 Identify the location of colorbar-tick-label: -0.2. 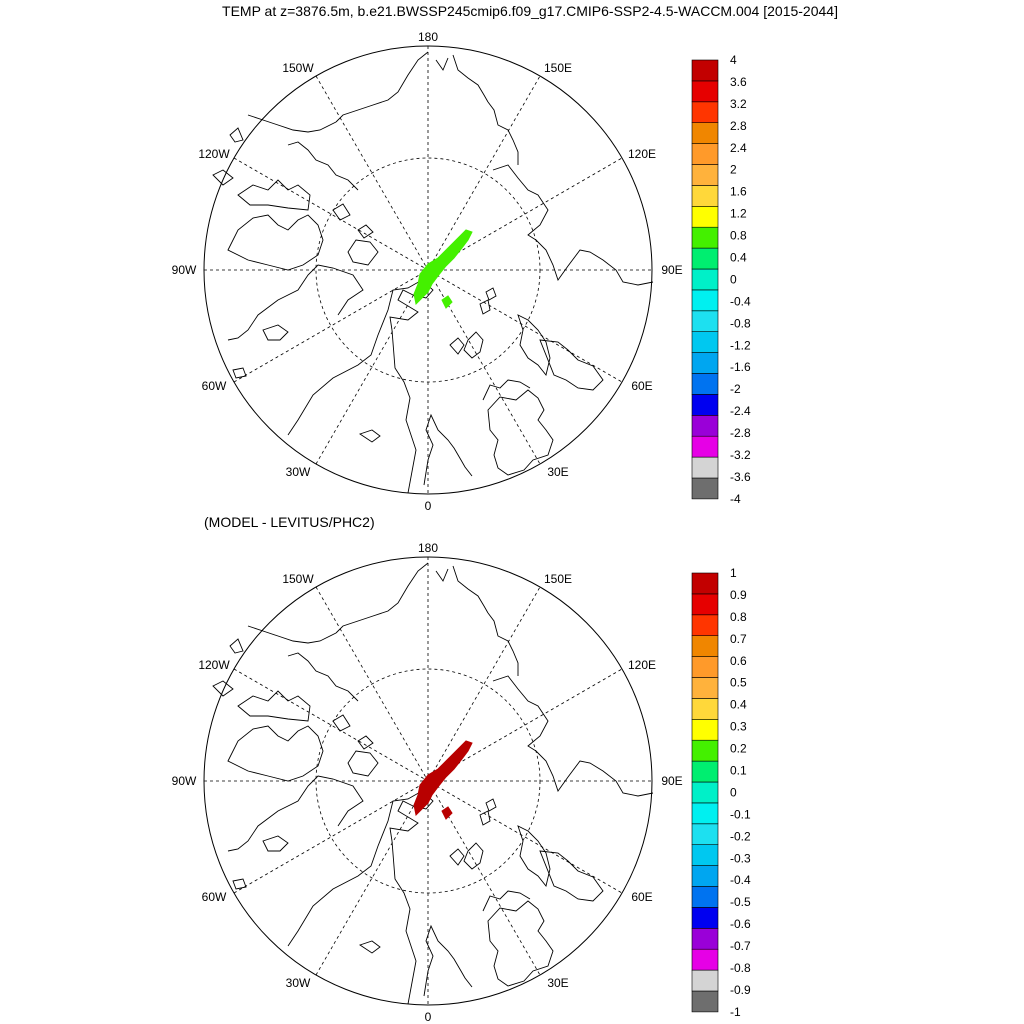
(740, 836).